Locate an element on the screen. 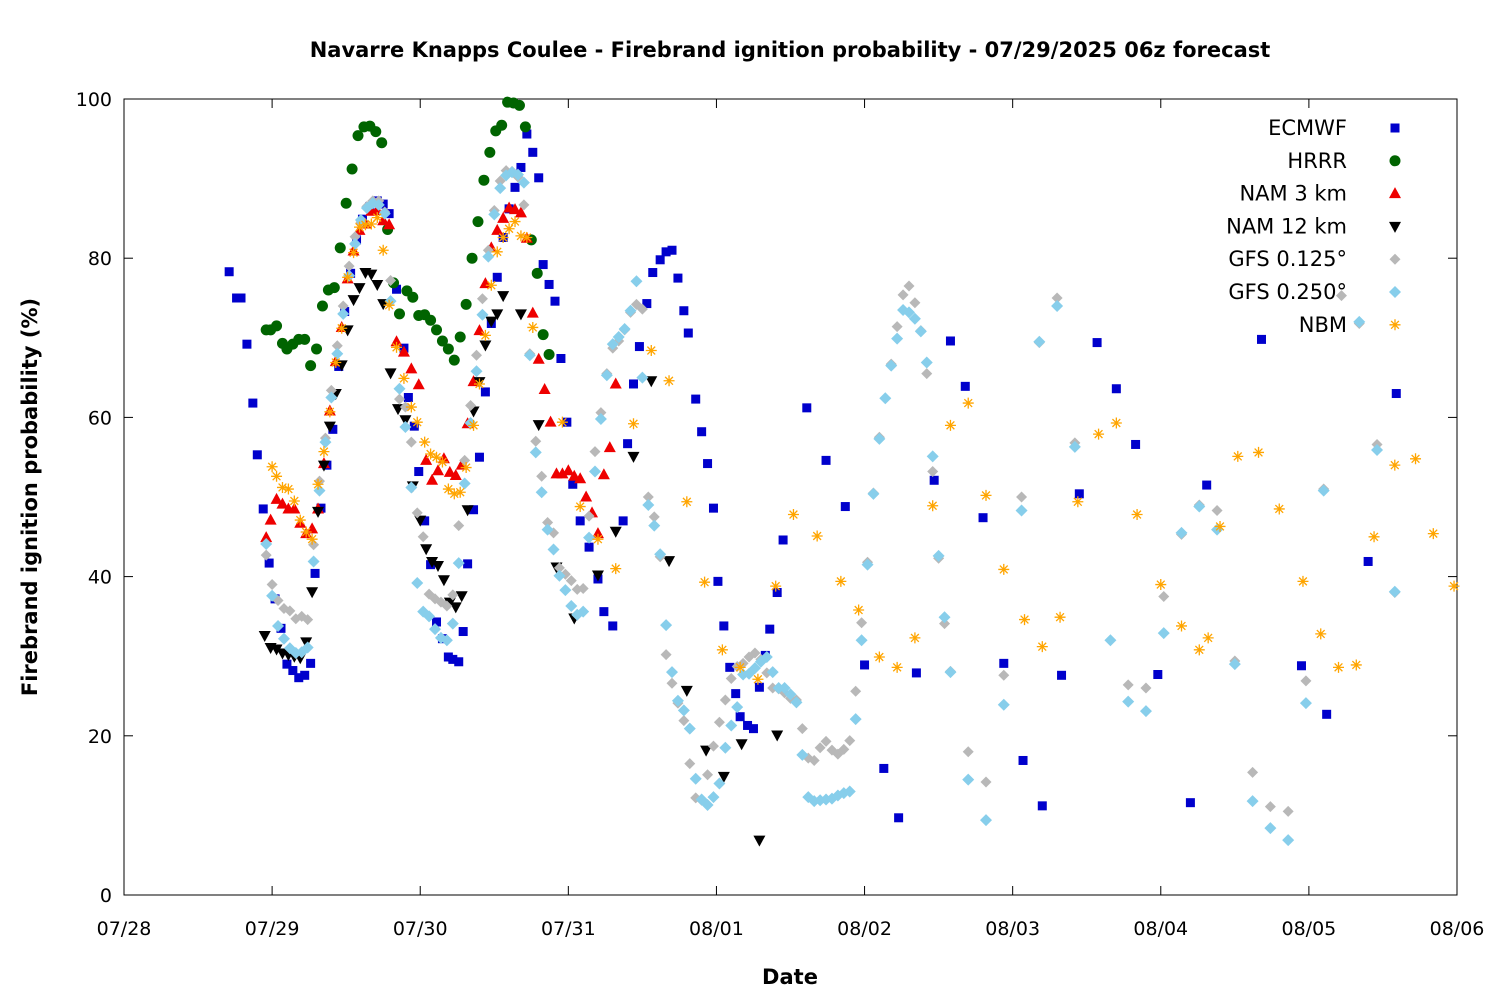 Image resolution: width=1500 pixels, height=1000 pixels. x-tick-label: 08/04 is located at coordinates (1160, 929).